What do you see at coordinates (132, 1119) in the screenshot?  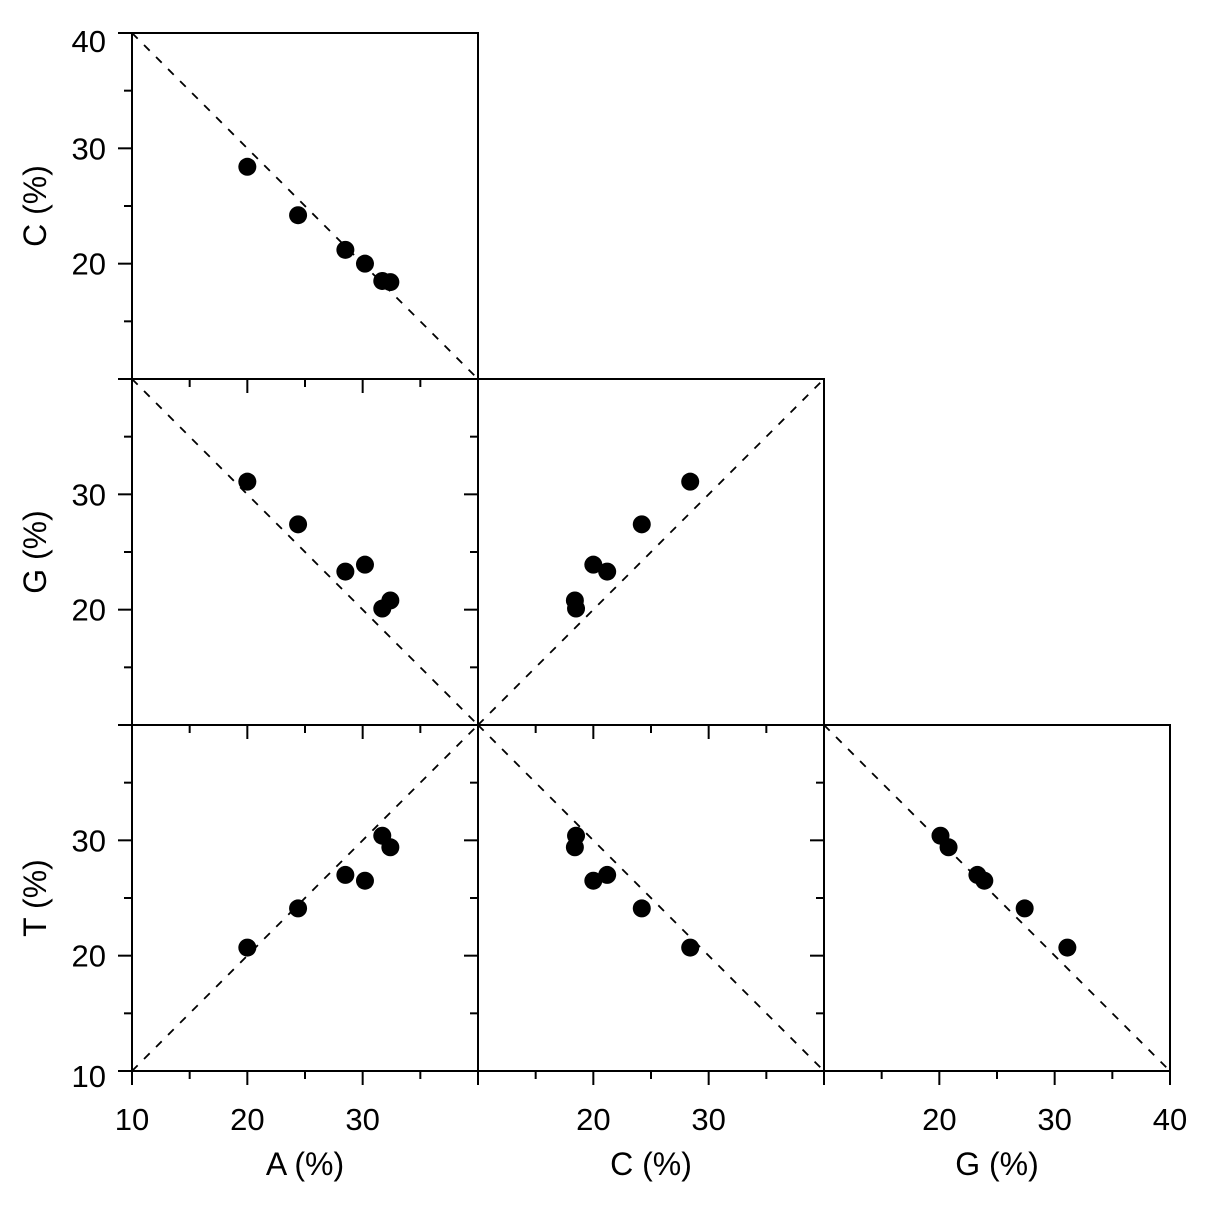 I see `x-tick-label: 10` at bounding box center [132, 1119].